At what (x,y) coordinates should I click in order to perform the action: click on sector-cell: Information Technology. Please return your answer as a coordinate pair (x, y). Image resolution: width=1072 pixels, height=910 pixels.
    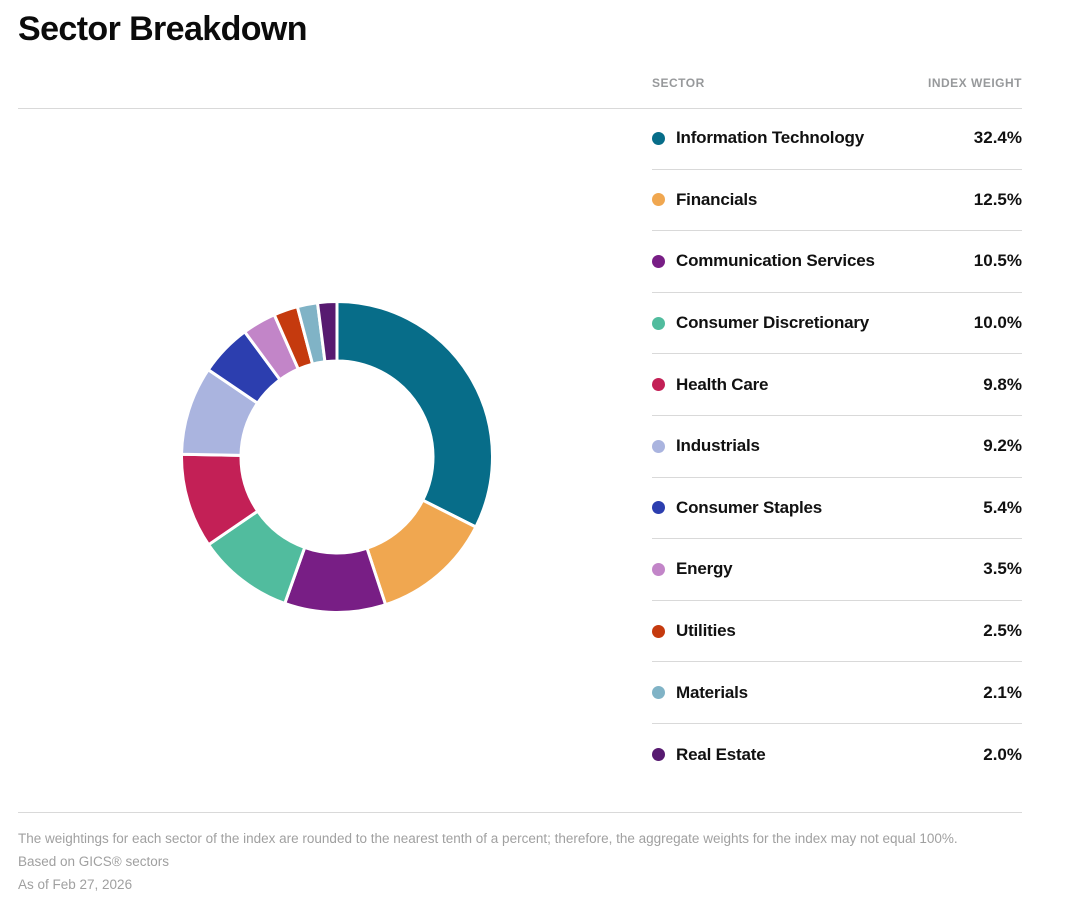
    Looking at the image, I should click on (758, 138).